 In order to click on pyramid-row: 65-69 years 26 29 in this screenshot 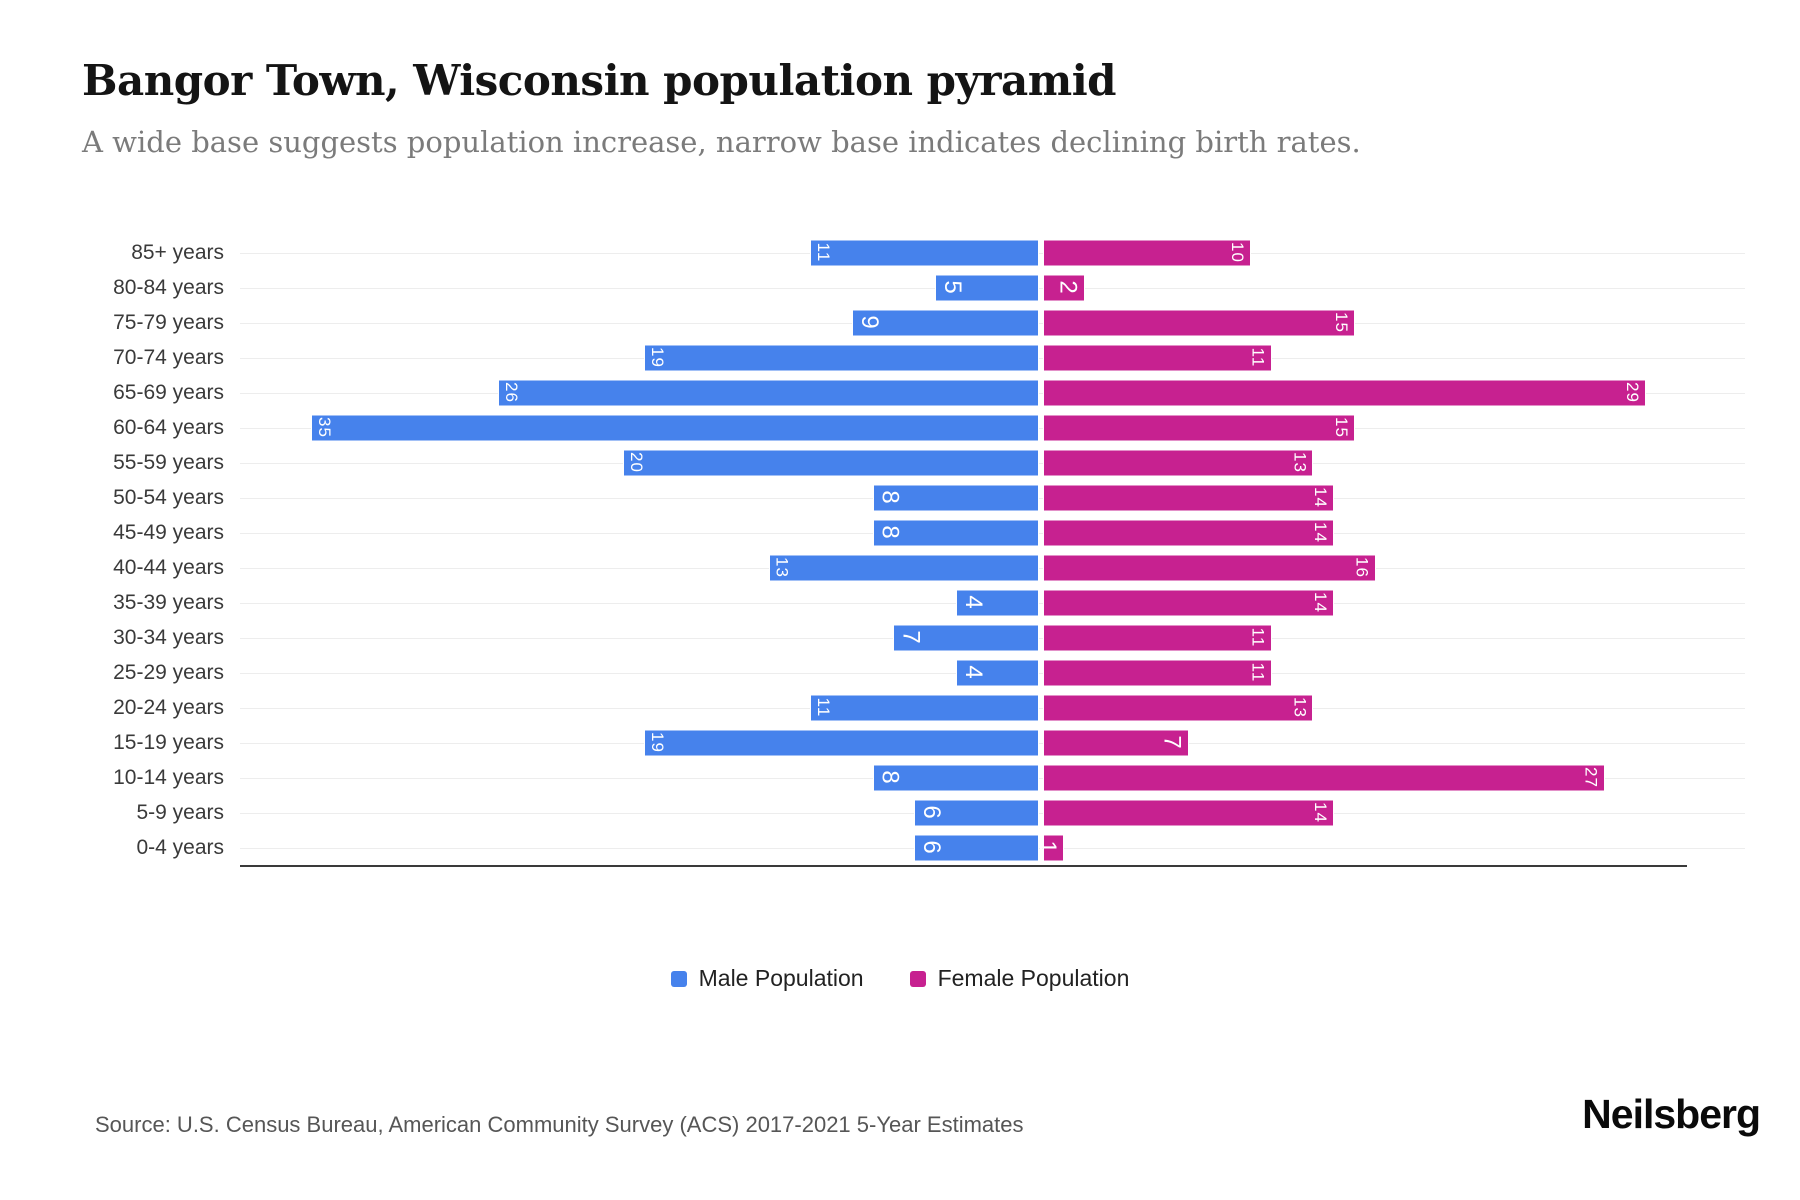, I will do `click(903, 392)`.